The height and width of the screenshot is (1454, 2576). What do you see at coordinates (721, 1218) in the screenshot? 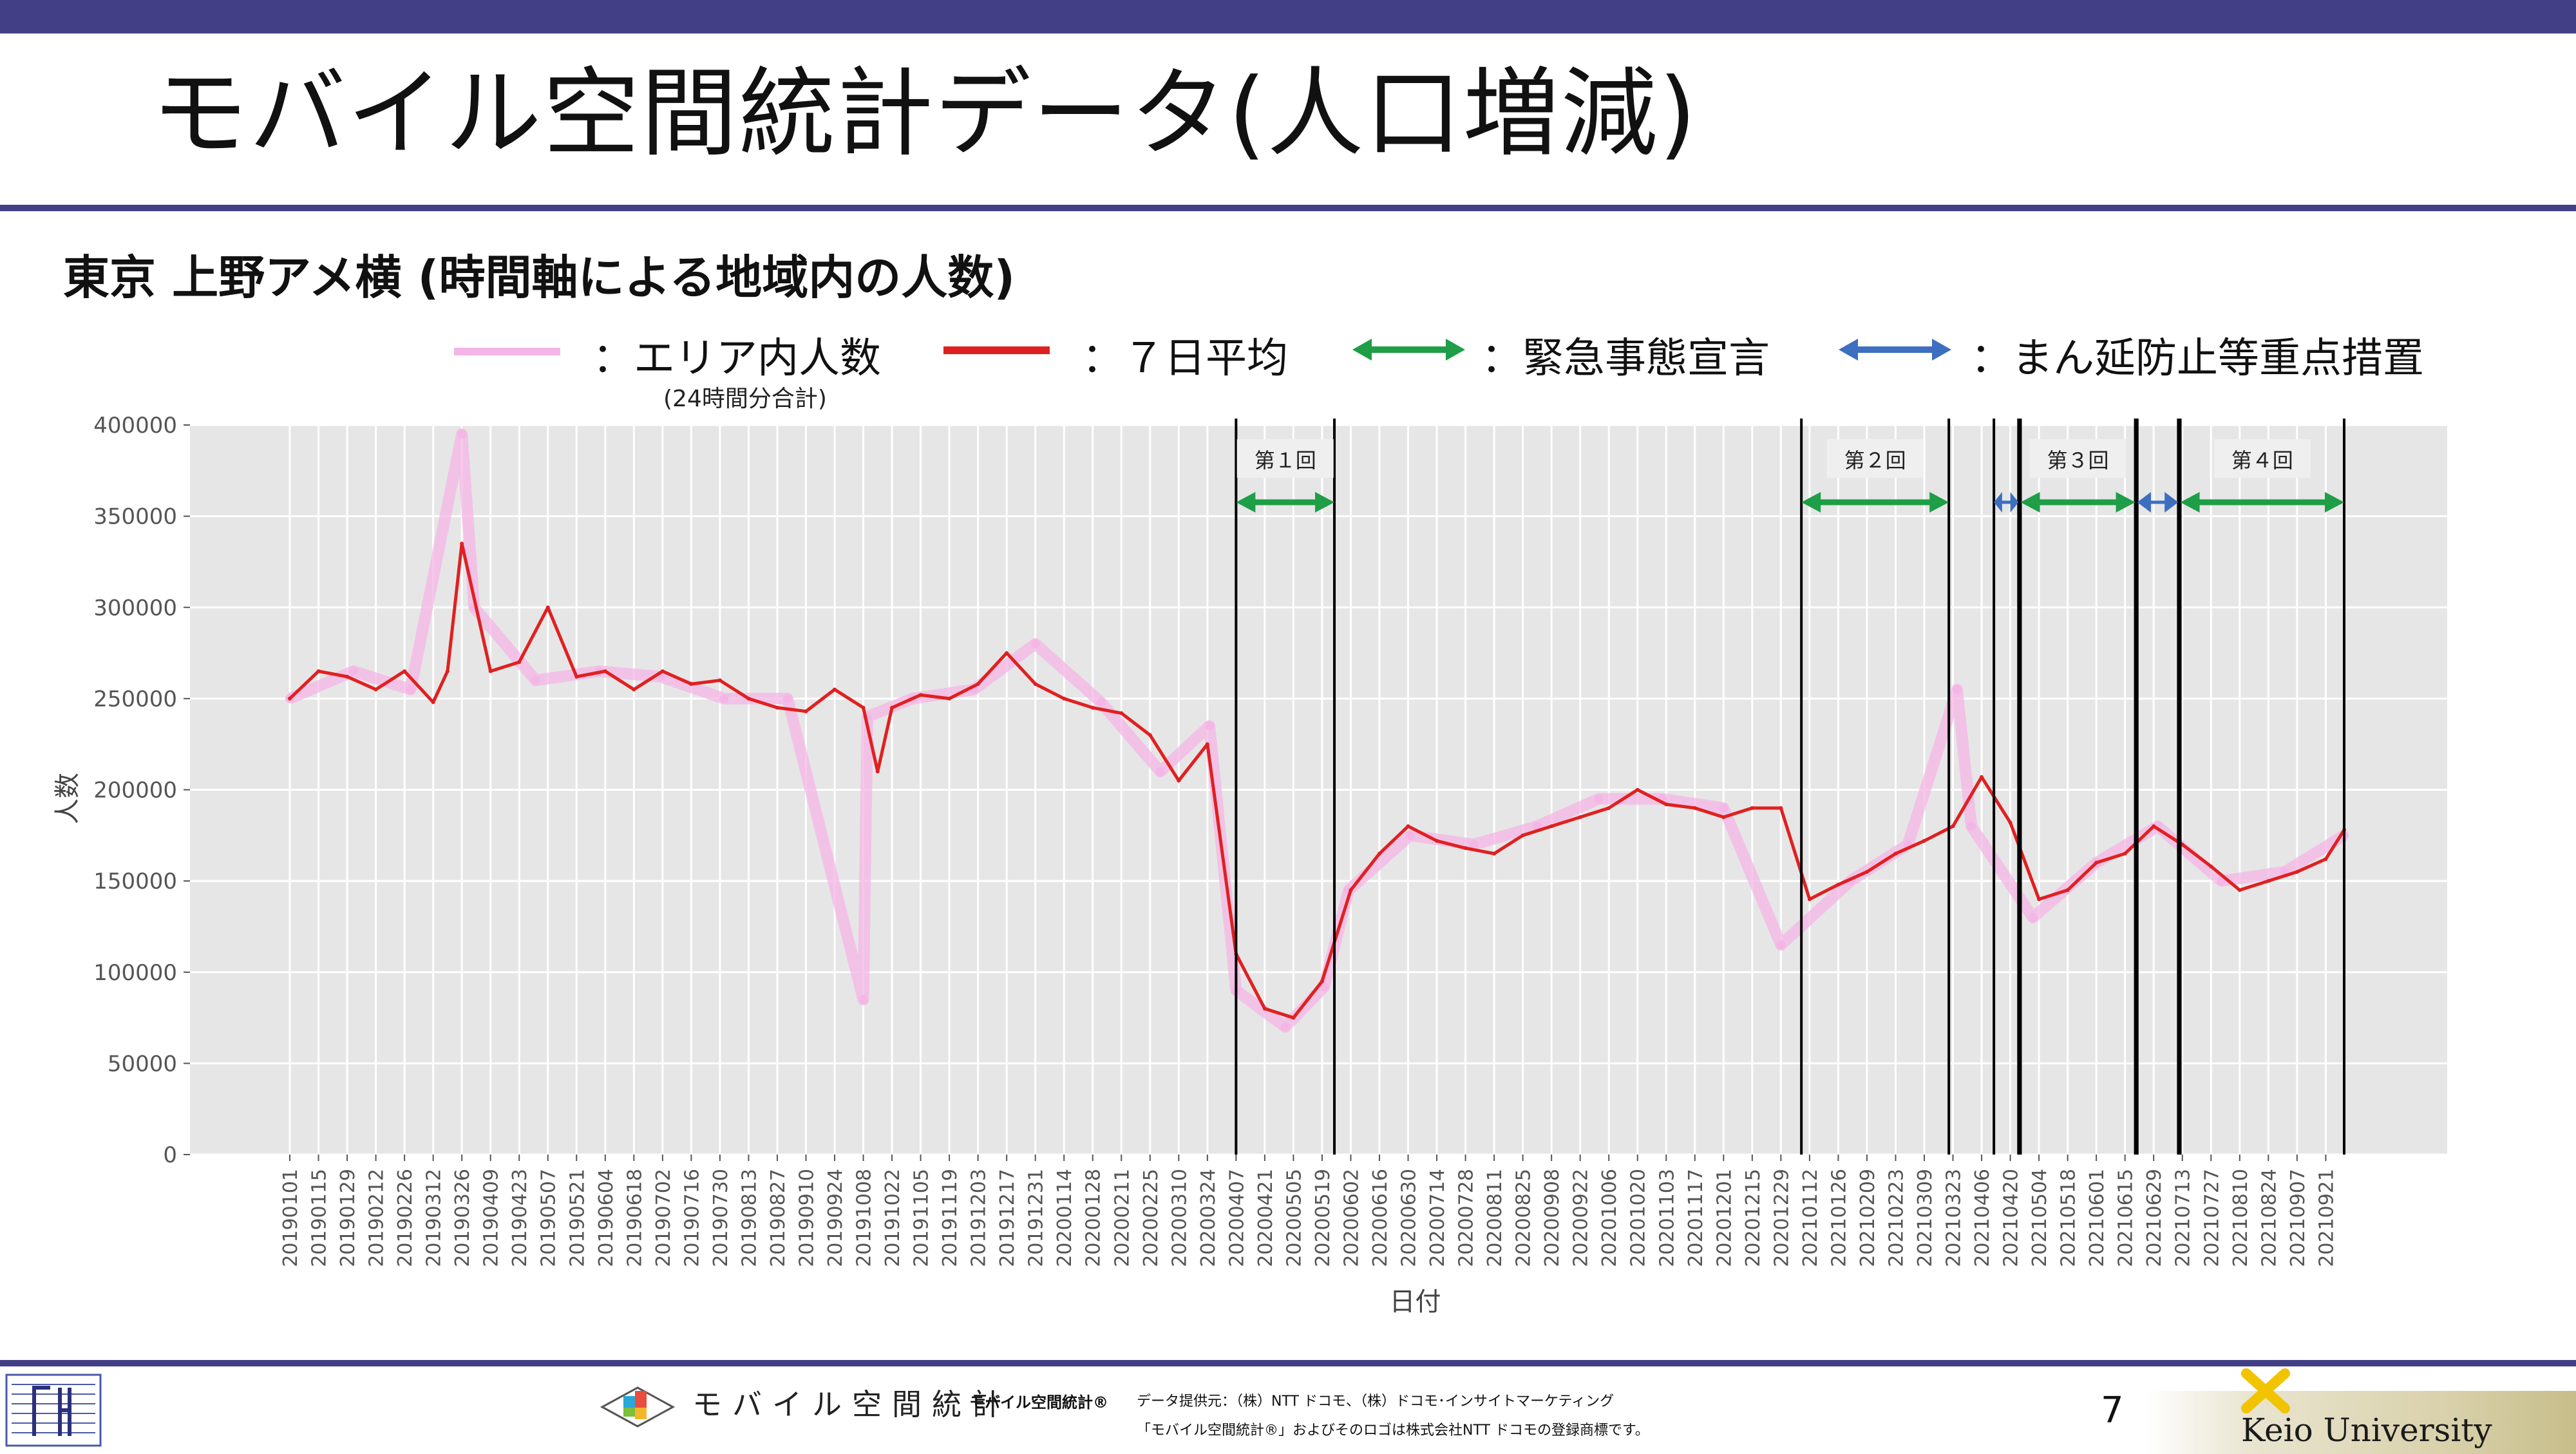
I see `x-tick-label: 20190730` at bounding box center [721, 1218].